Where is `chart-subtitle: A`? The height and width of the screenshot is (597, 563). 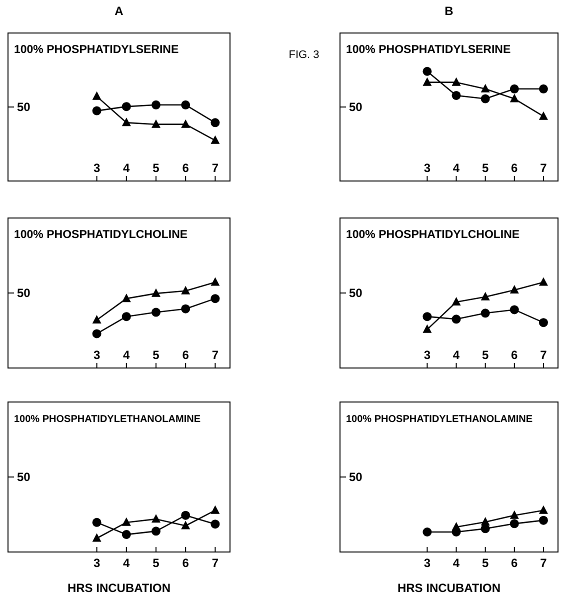
chart-subtitle: A is located at coordinates (119, 11).